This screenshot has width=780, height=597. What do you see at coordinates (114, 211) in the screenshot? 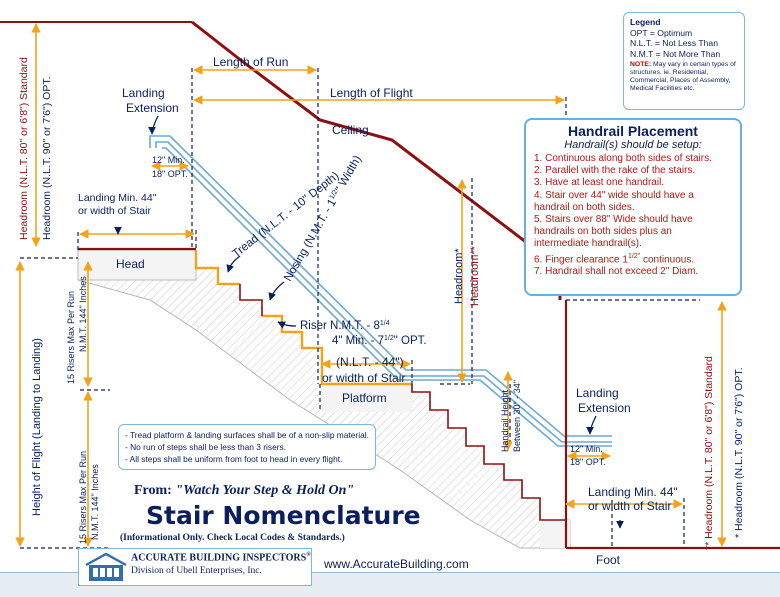
I see `landing-min-top-line2: or width of Stair` at bounding box center [114, 211].